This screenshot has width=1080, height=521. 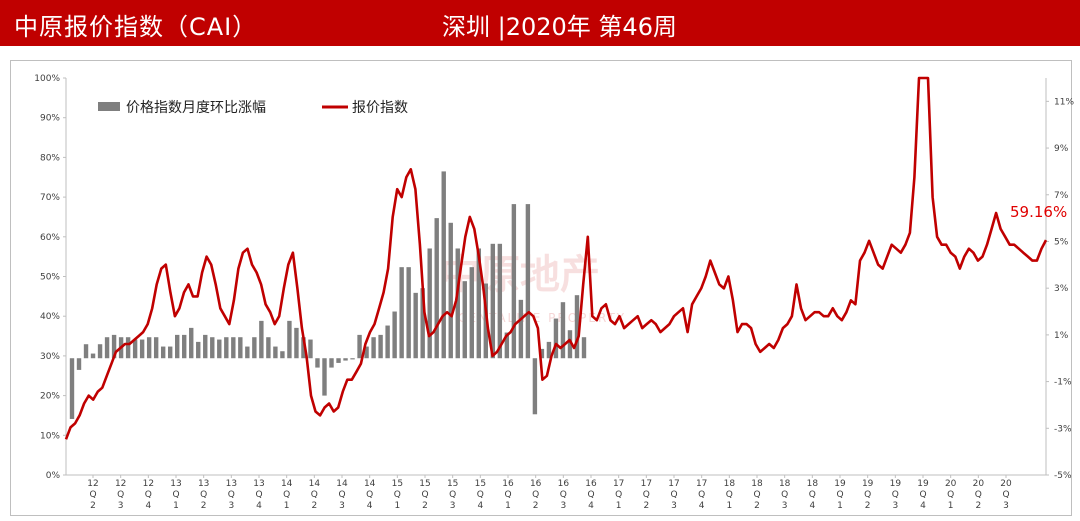 I want to click on left-tick-label: 10%, so click(x=50, y=436).